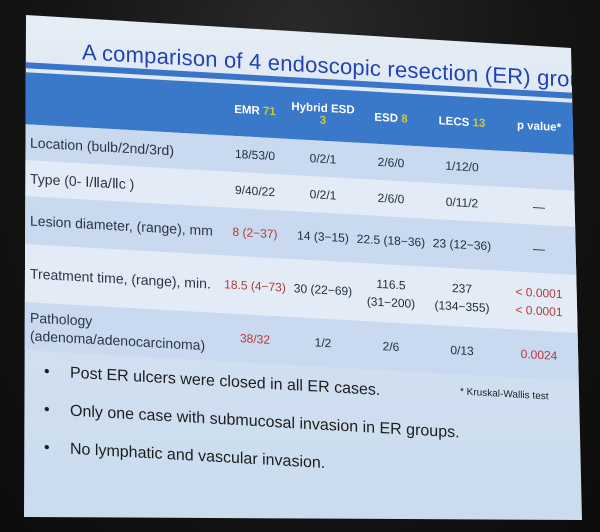 The height and width of the screenshot is (532, 600). I want to click on table-cell: 22.5 (18−36), so click(391, 240).